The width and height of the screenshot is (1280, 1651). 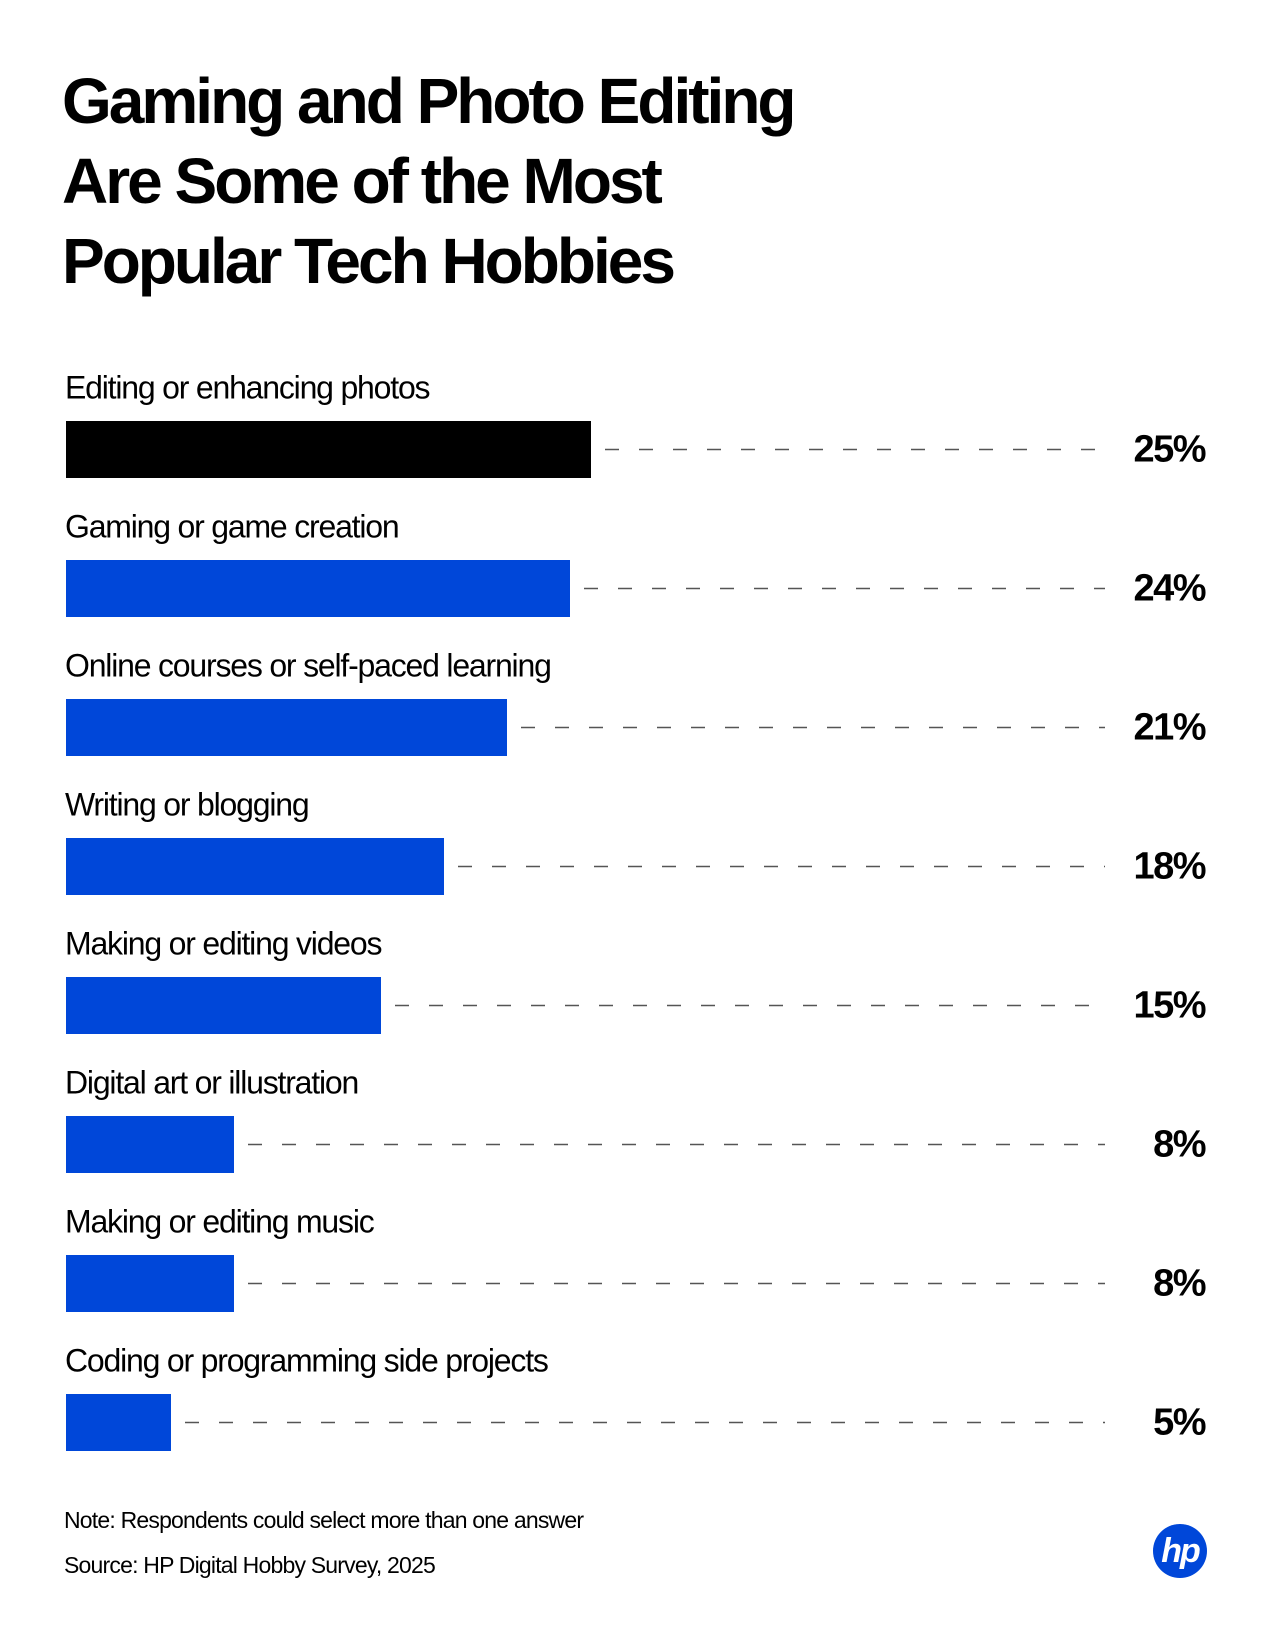 I want to click on category-label: Making or editing music, so click(x=220, y=1221).